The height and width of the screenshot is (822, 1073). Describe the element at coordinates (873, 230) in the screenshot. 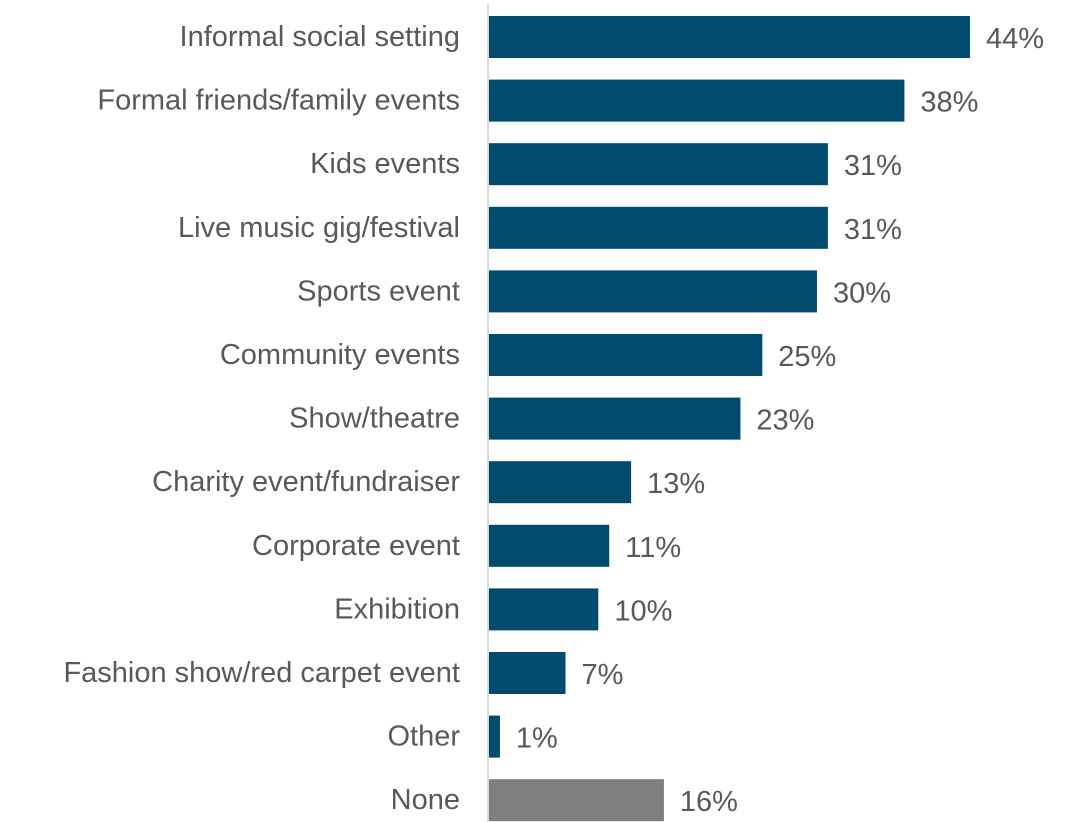

I see `value-label-live-music-gig-festival: 31%` at that location.